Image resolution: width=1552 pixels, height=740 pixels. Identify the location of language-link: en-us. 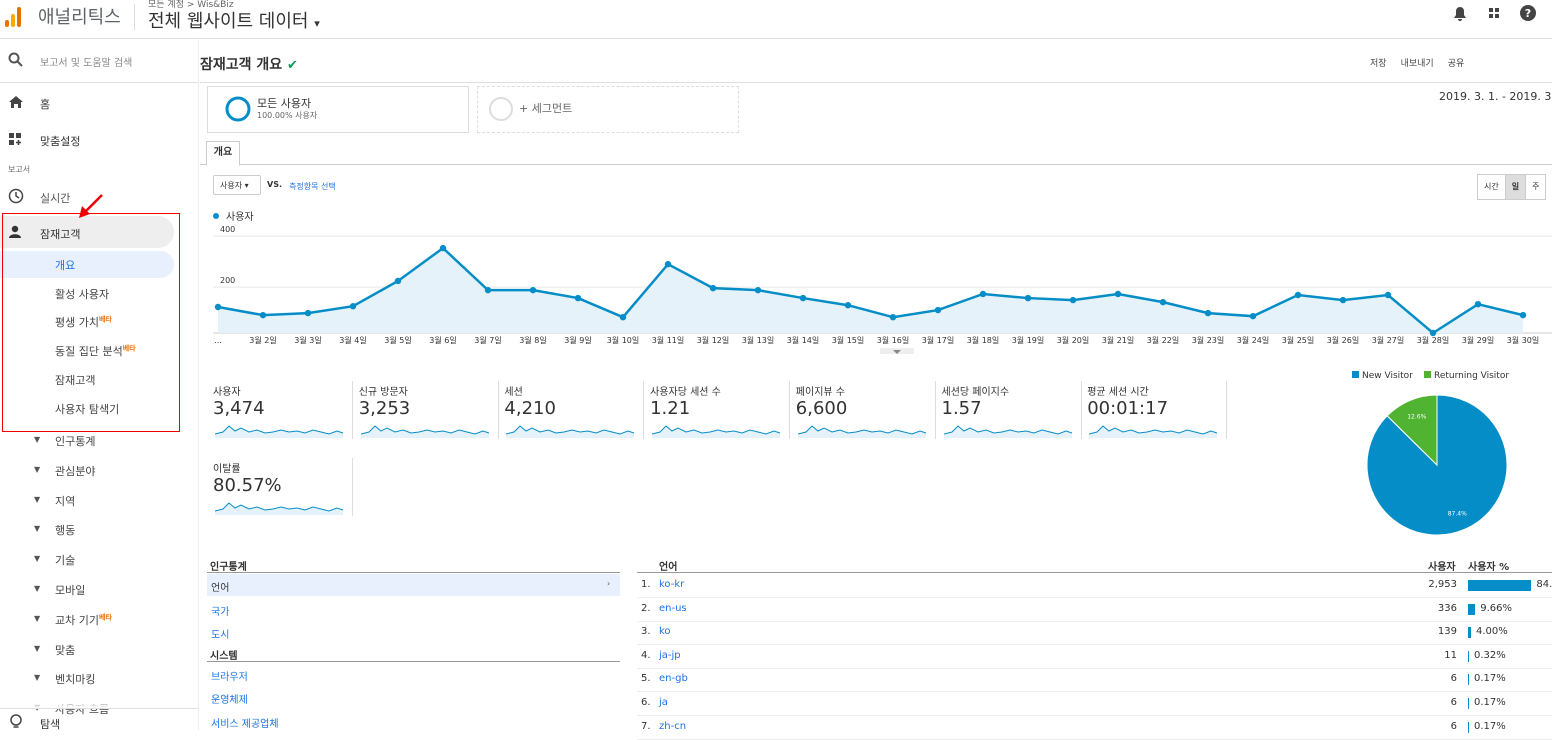
(673, 608).